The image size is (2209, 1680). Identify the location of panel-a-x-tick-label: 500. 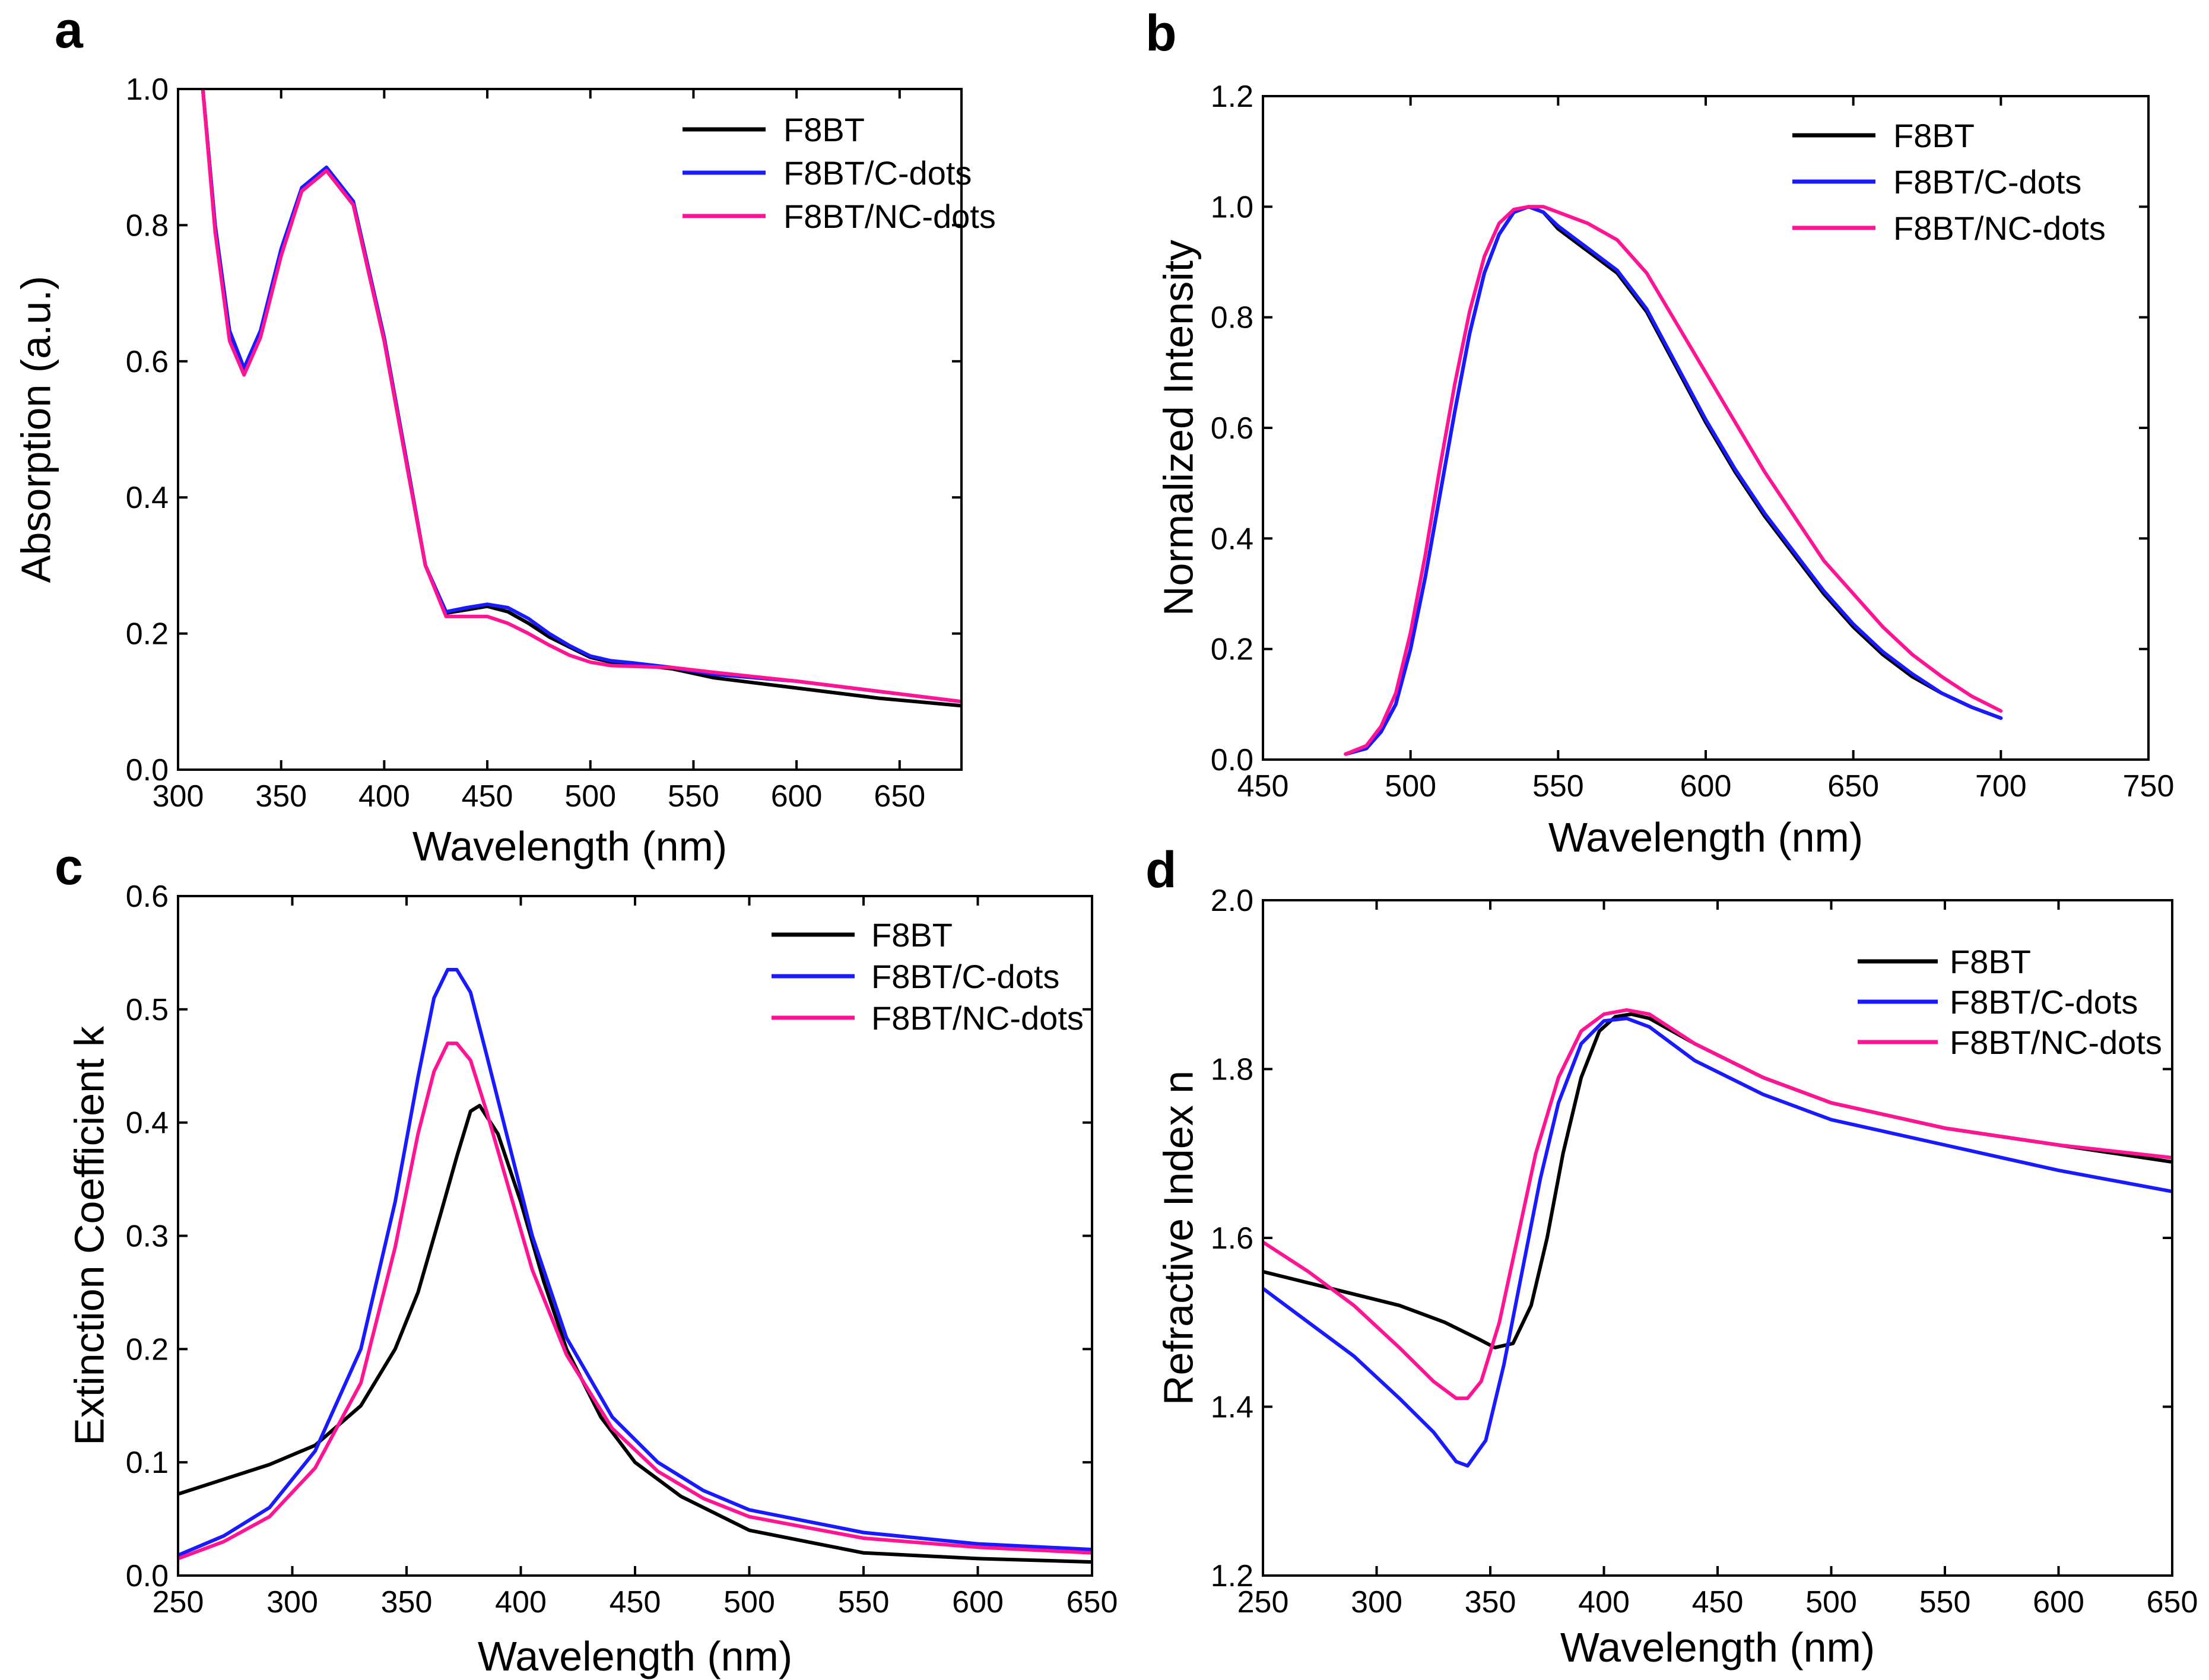
(590, 796).